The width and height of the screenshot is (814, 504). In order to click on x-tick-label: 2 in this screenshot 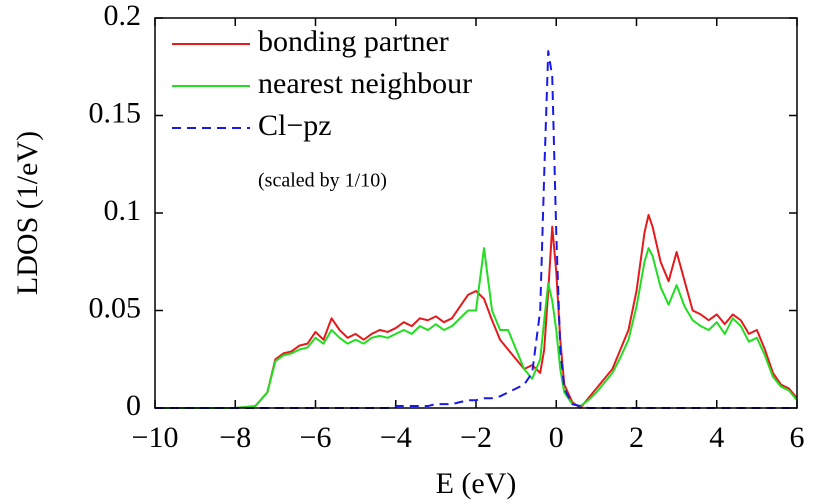, I will do `click(636, 437)`.